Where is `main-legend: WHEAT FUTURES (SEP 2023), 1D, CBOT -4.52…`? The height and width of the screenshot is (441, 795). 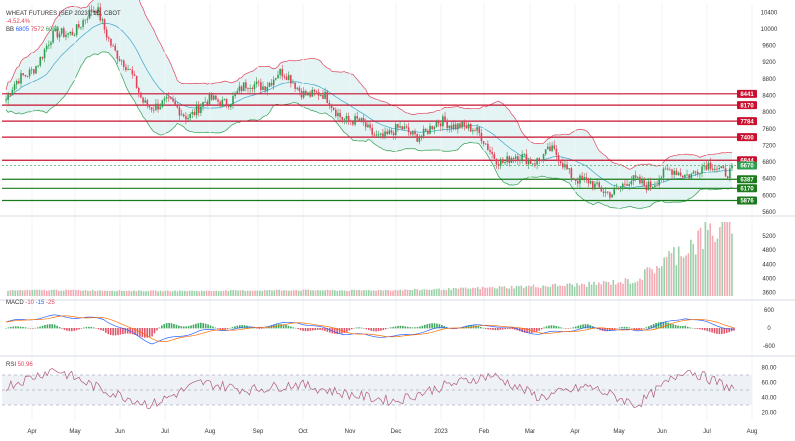
main-legend: WHEAT FUTURES (SEP 2023), 1D, CBOT -4.52… is located at coordinates (63, 22).